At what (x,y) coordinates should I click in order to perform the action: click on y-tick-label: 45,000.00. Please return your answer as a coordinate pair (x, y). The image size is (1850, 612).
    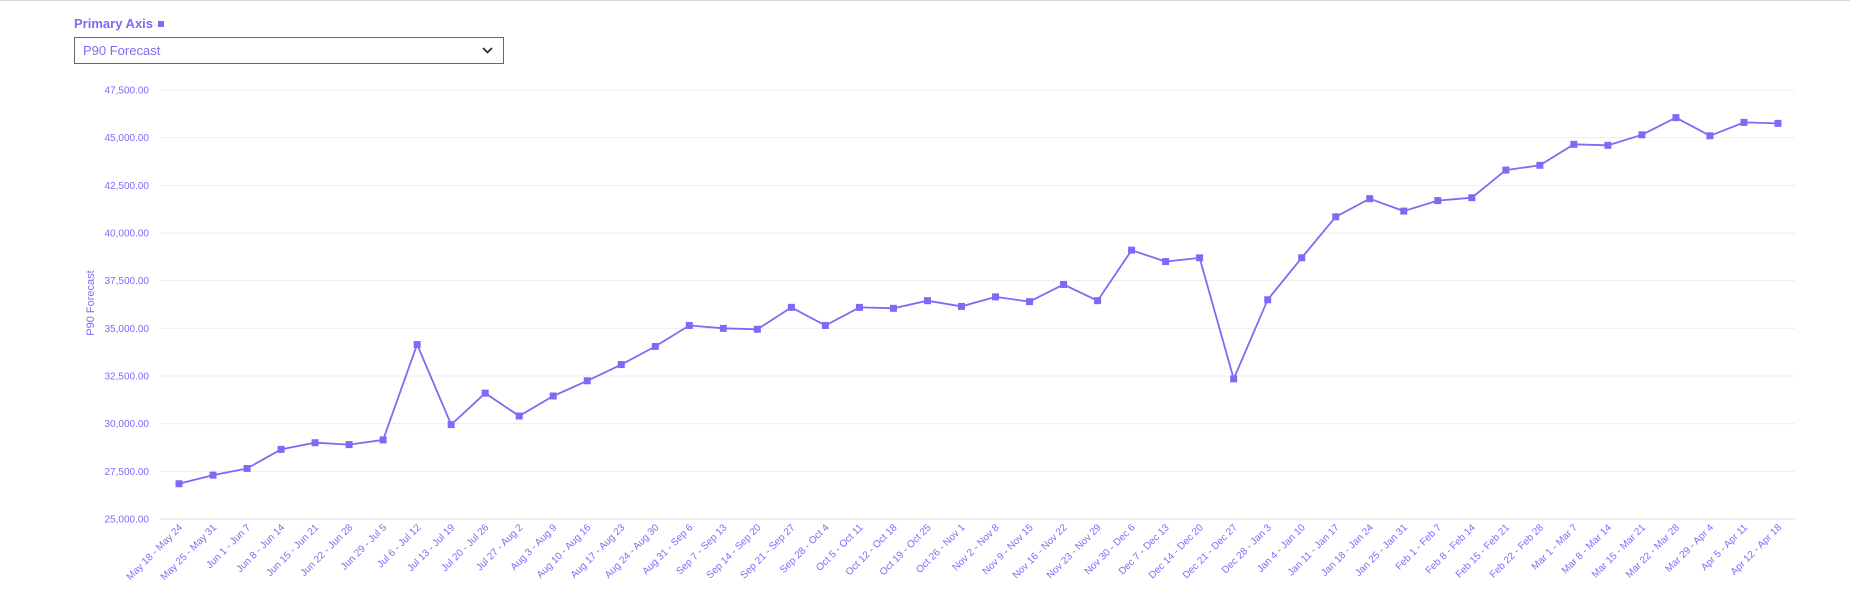
    Looking at the image, I should click on (127, 138).